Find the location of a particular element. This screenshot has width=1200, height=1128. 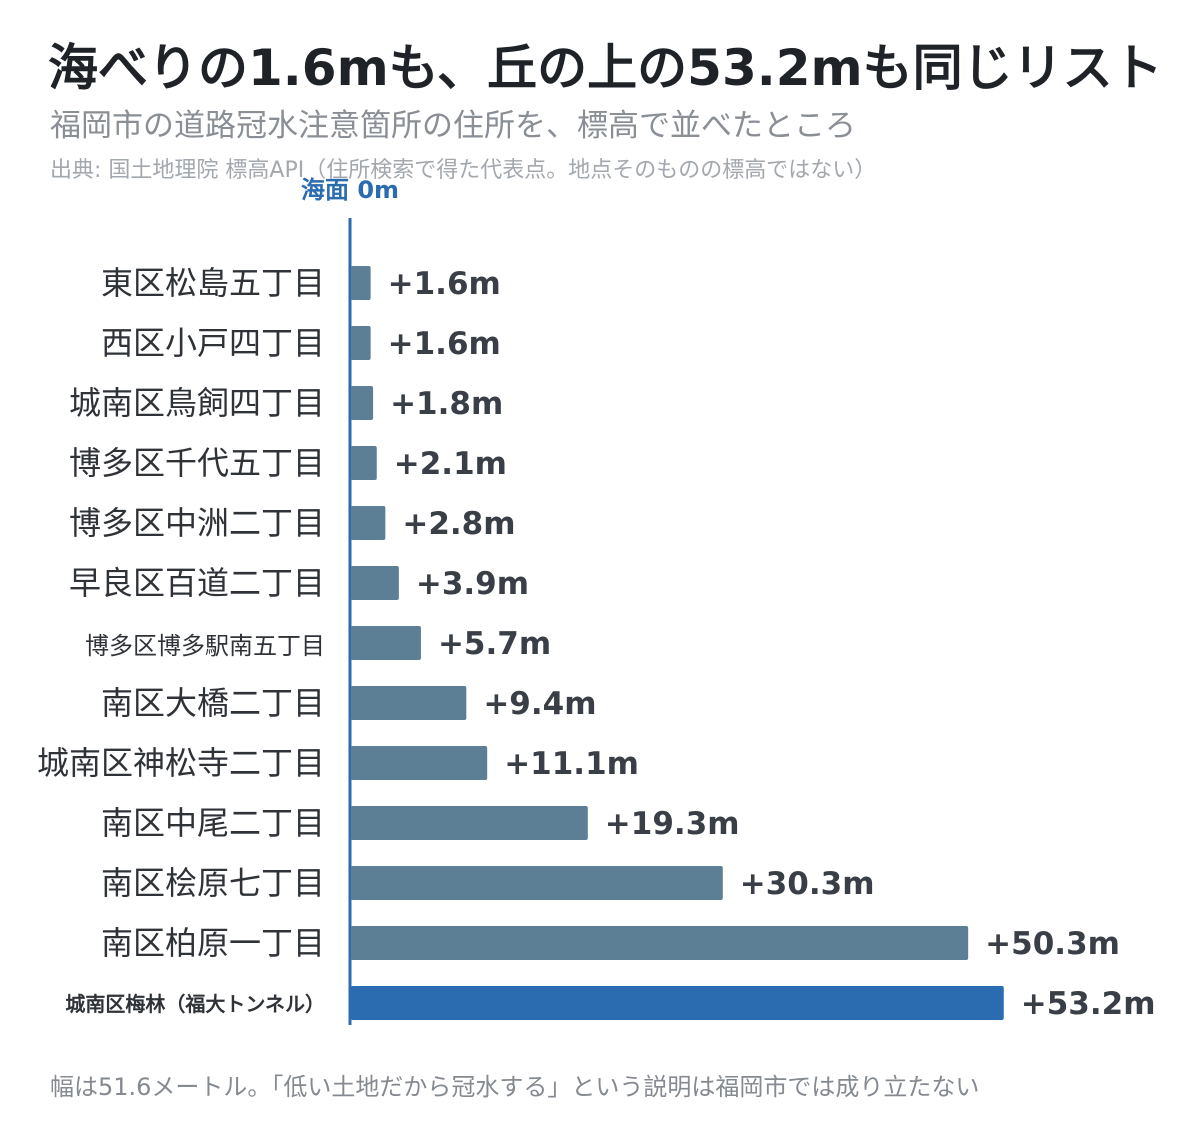

category-label: 博多区博多駅南五丁目 is located at coordinates (205, 646).